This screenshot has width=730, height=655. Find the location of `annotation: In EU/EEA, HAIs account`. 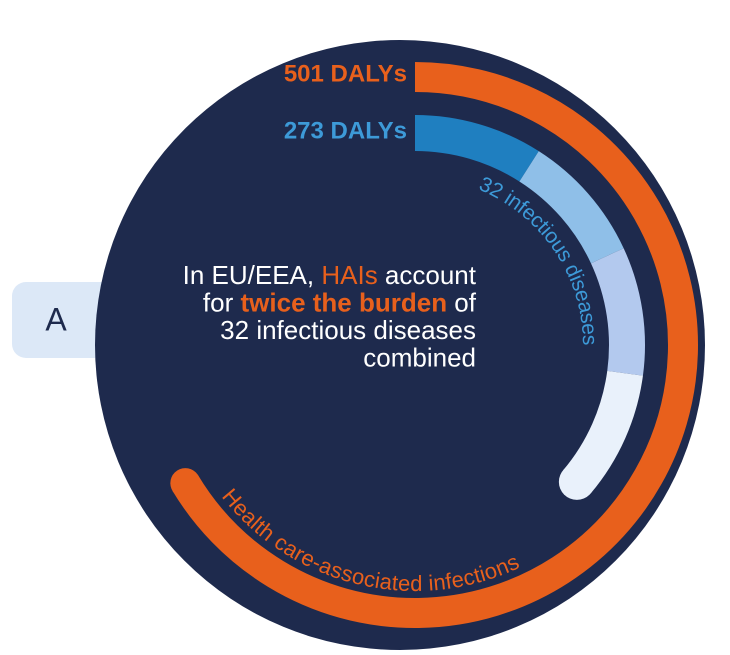

annotation: In EU/EEA, HAIs account is located at coordinates (330, 275).